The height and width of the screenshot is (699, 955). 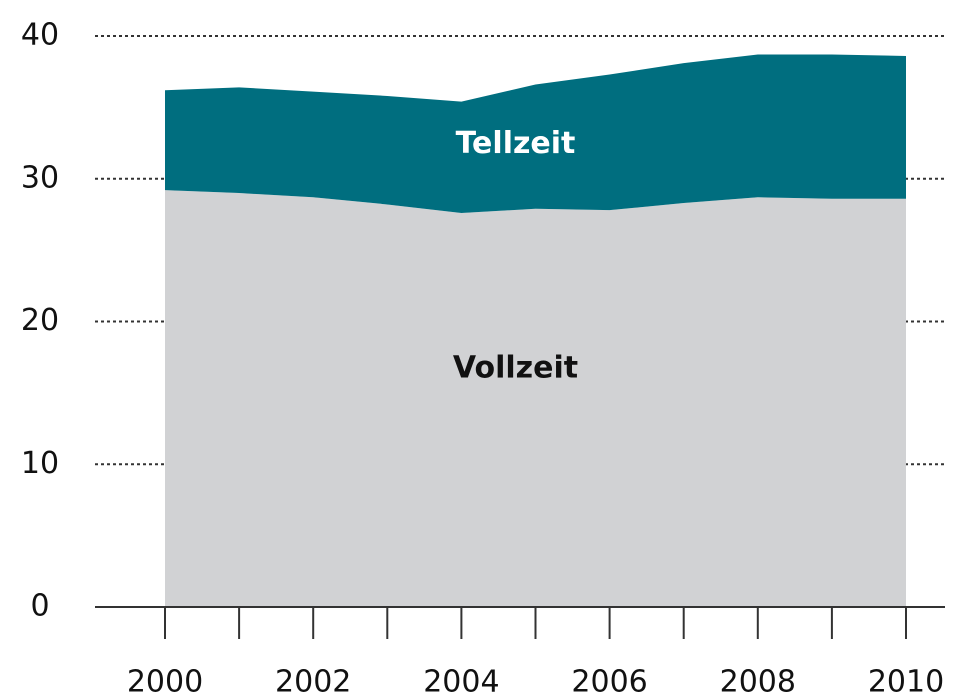 What do you see at coordinates (40, 463) in the screenshot?
I see `y-tick-label: 10` at bounding box center [40, 463].